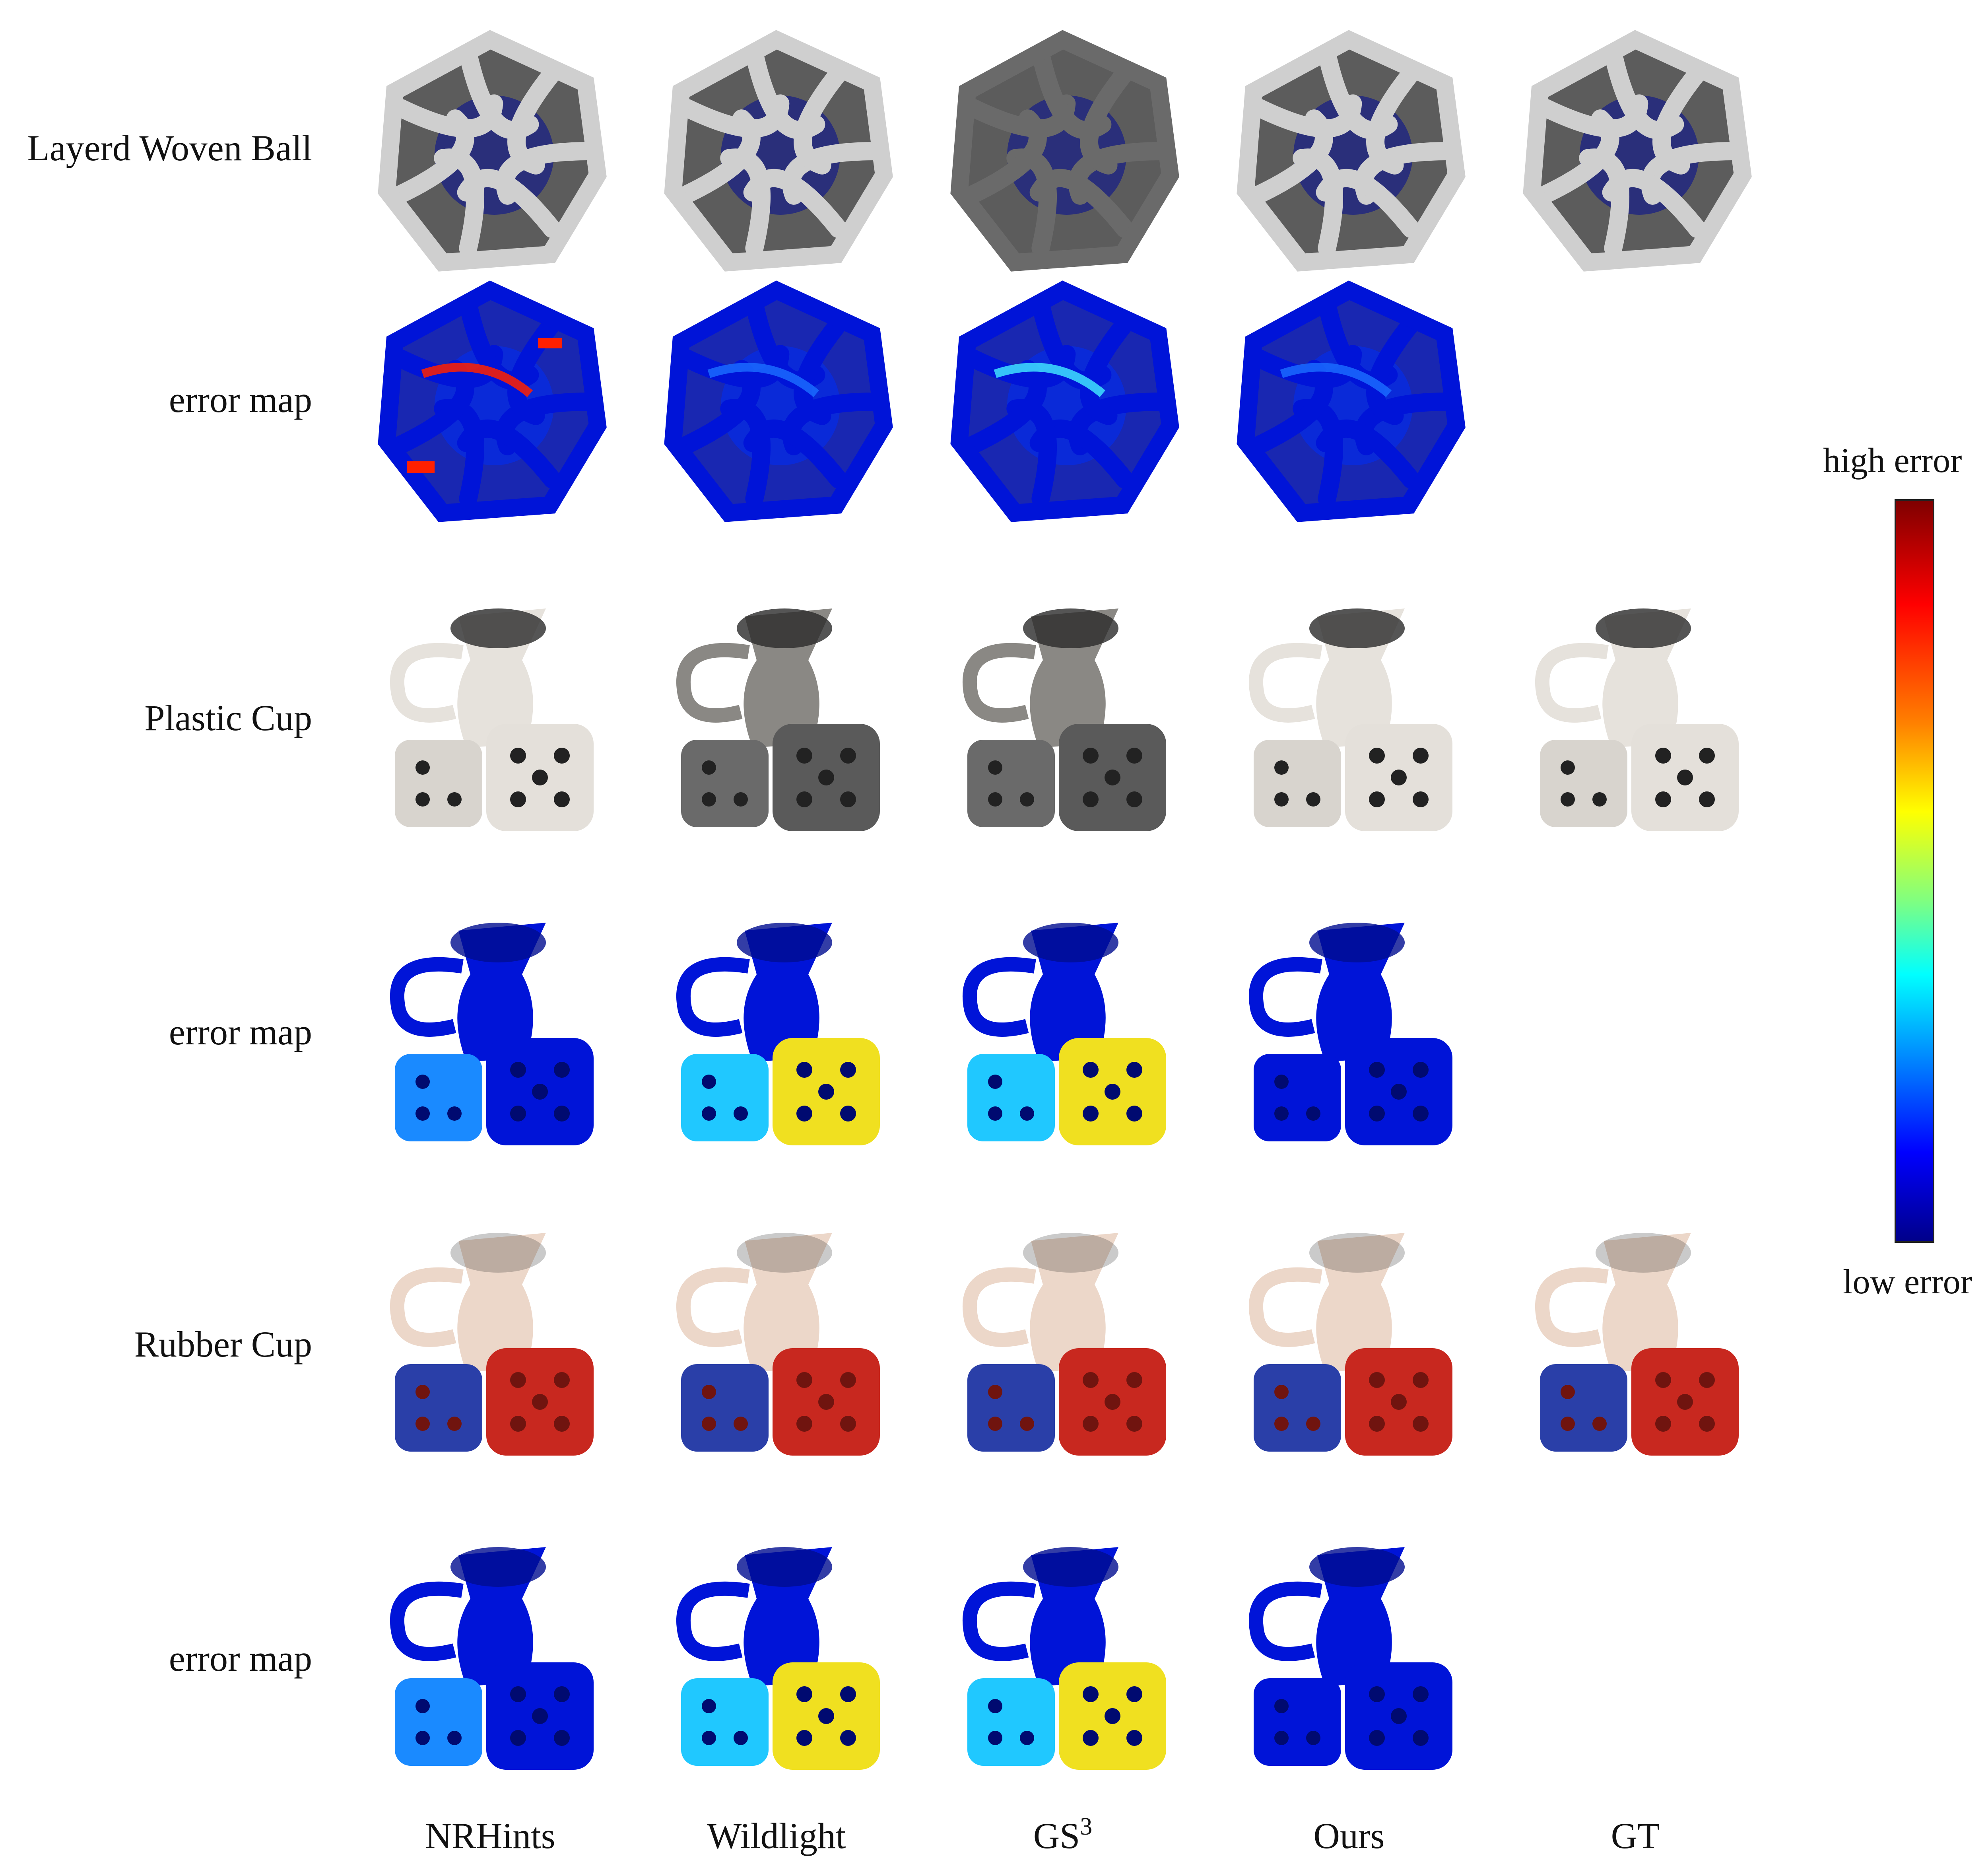 Image resolution: width=1988 pixels, height=1866 pixels. Describe the element at coordinates (776, 151) in the screenshot. I see `render-image-ball-wildlight` at that location.